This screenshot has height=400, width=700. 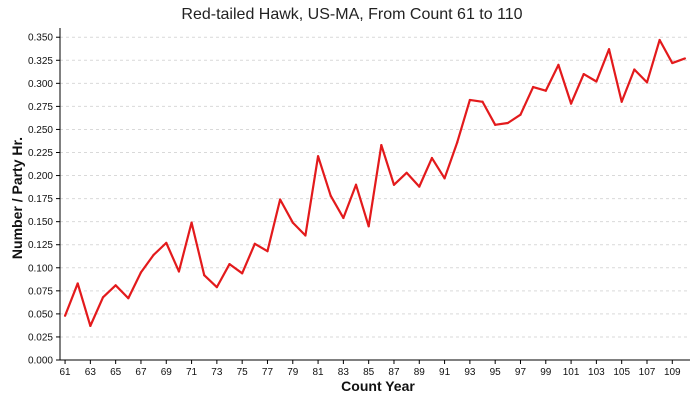 What do you see at coordinates (40, 222) in the screenshot?
I see `y-tick-label: 0.150` at bounding box center [40, 222].